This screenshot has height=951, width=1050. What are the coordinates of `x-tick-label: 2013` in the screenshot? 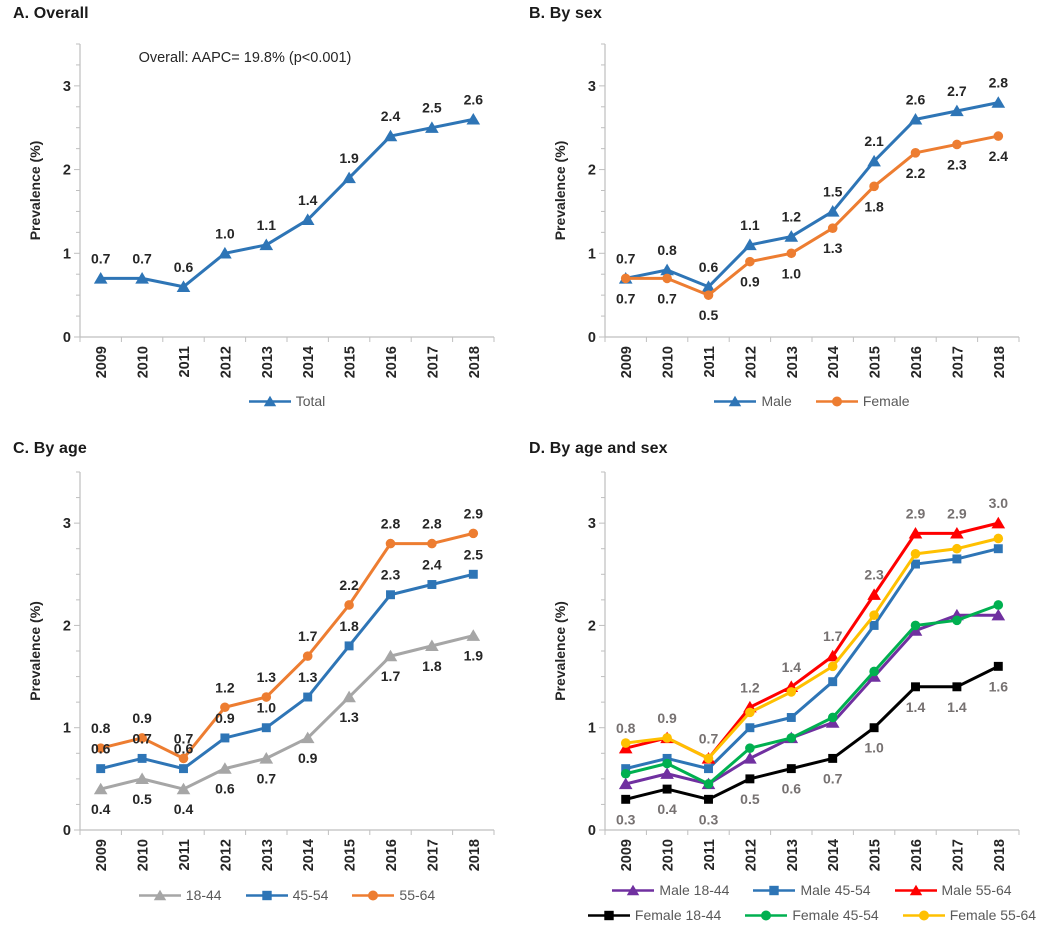 It's located at (793, 362).